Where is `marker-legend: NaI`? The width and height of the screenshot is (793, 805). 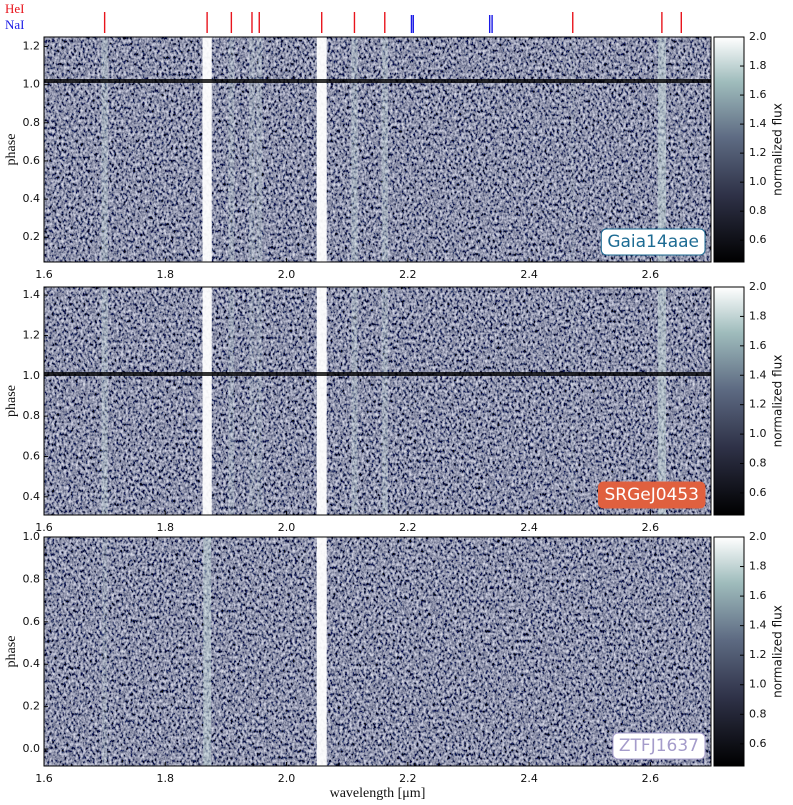
marker-legend: NaI is located at coordinates (15, 24).